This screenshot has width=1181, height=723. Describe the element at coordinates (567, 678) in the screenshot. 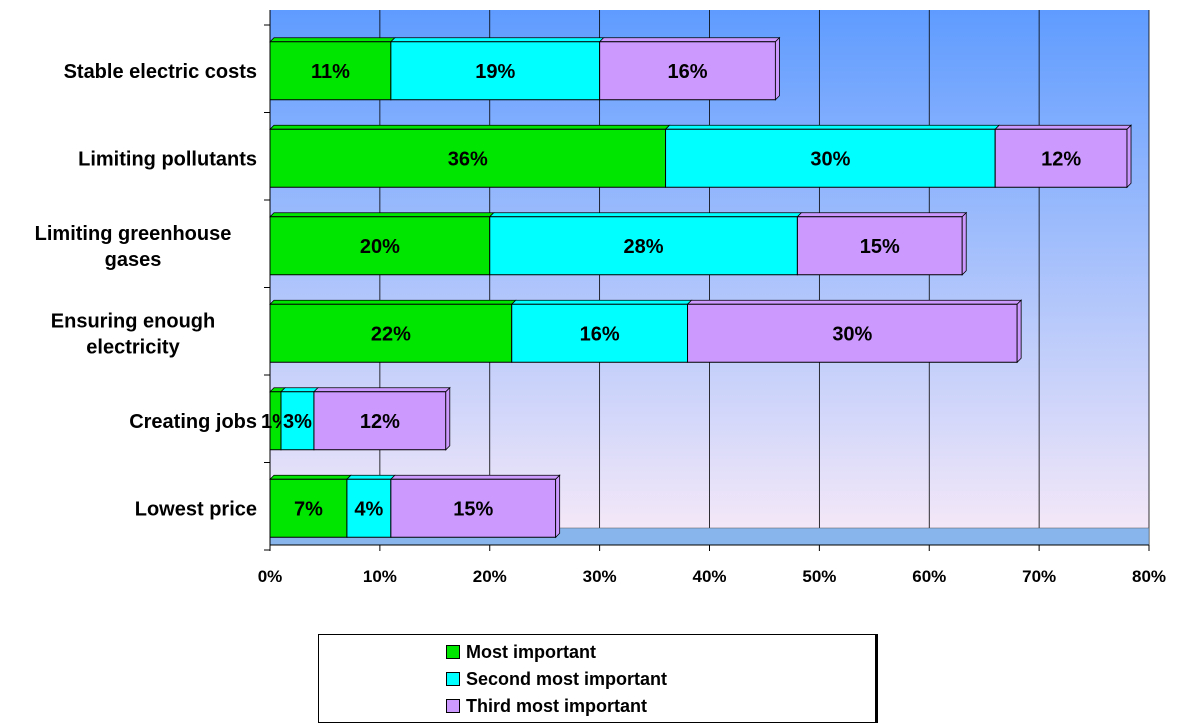

I see `legend-label: Second most important` at that location.